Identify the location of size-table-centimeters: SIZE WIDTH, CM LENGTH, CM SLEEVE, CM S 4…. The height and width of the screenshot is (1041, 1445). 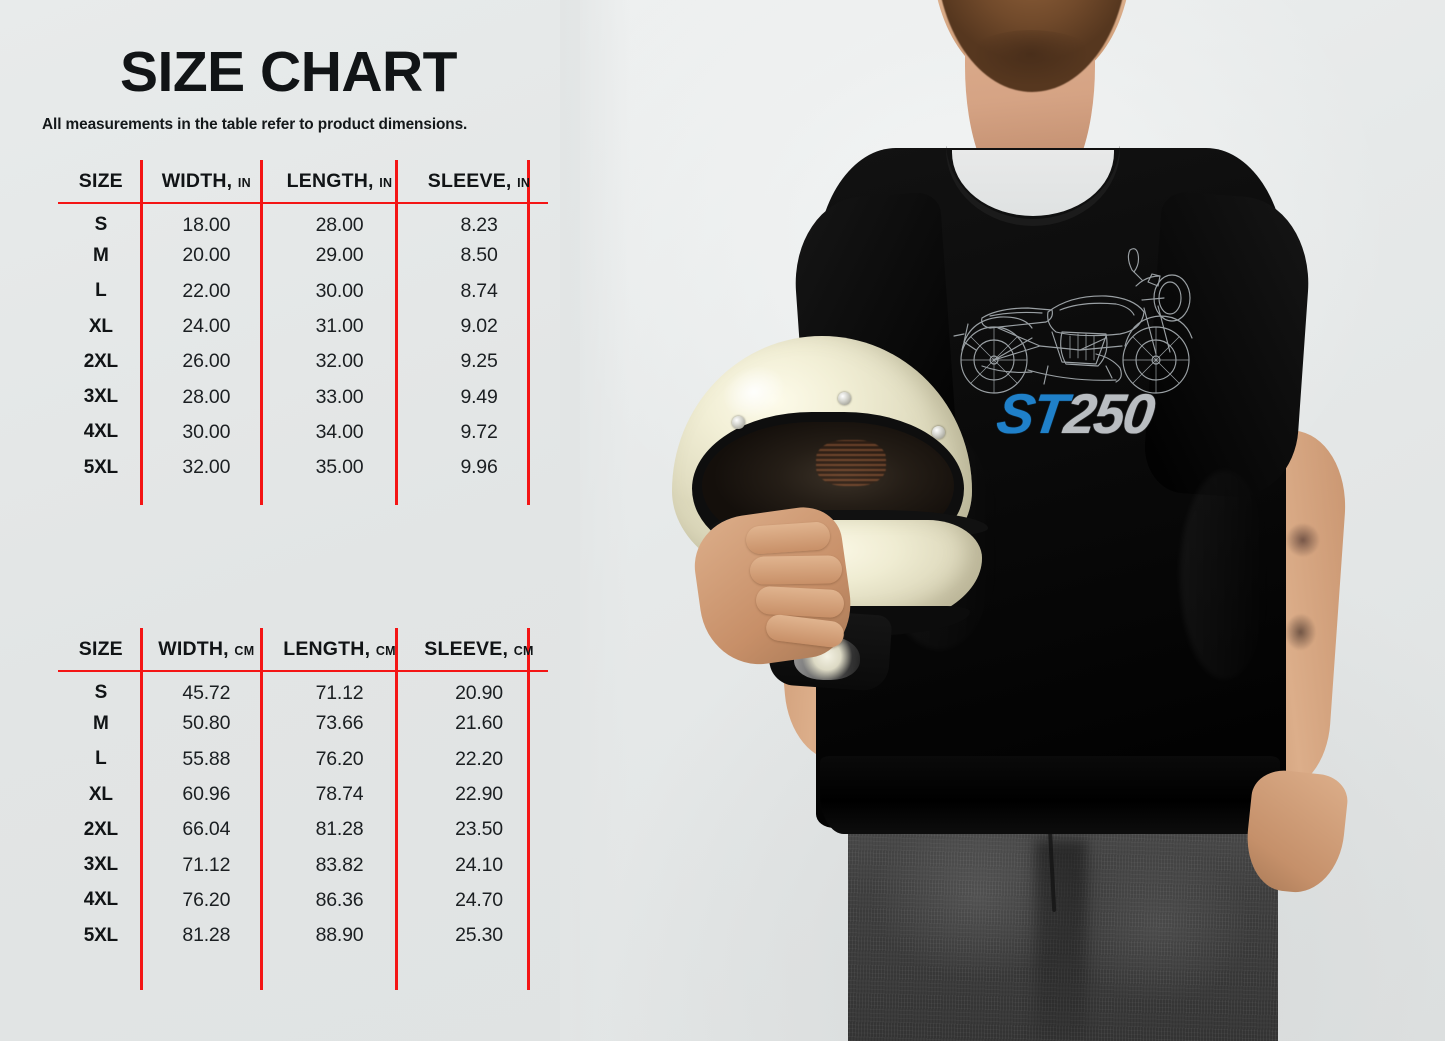
(303, 809).